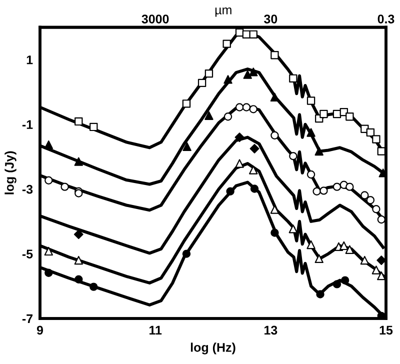  Describe the element at coordinates (40, 330) in the screenshot. I see `x-tick-label: 9` at that location.